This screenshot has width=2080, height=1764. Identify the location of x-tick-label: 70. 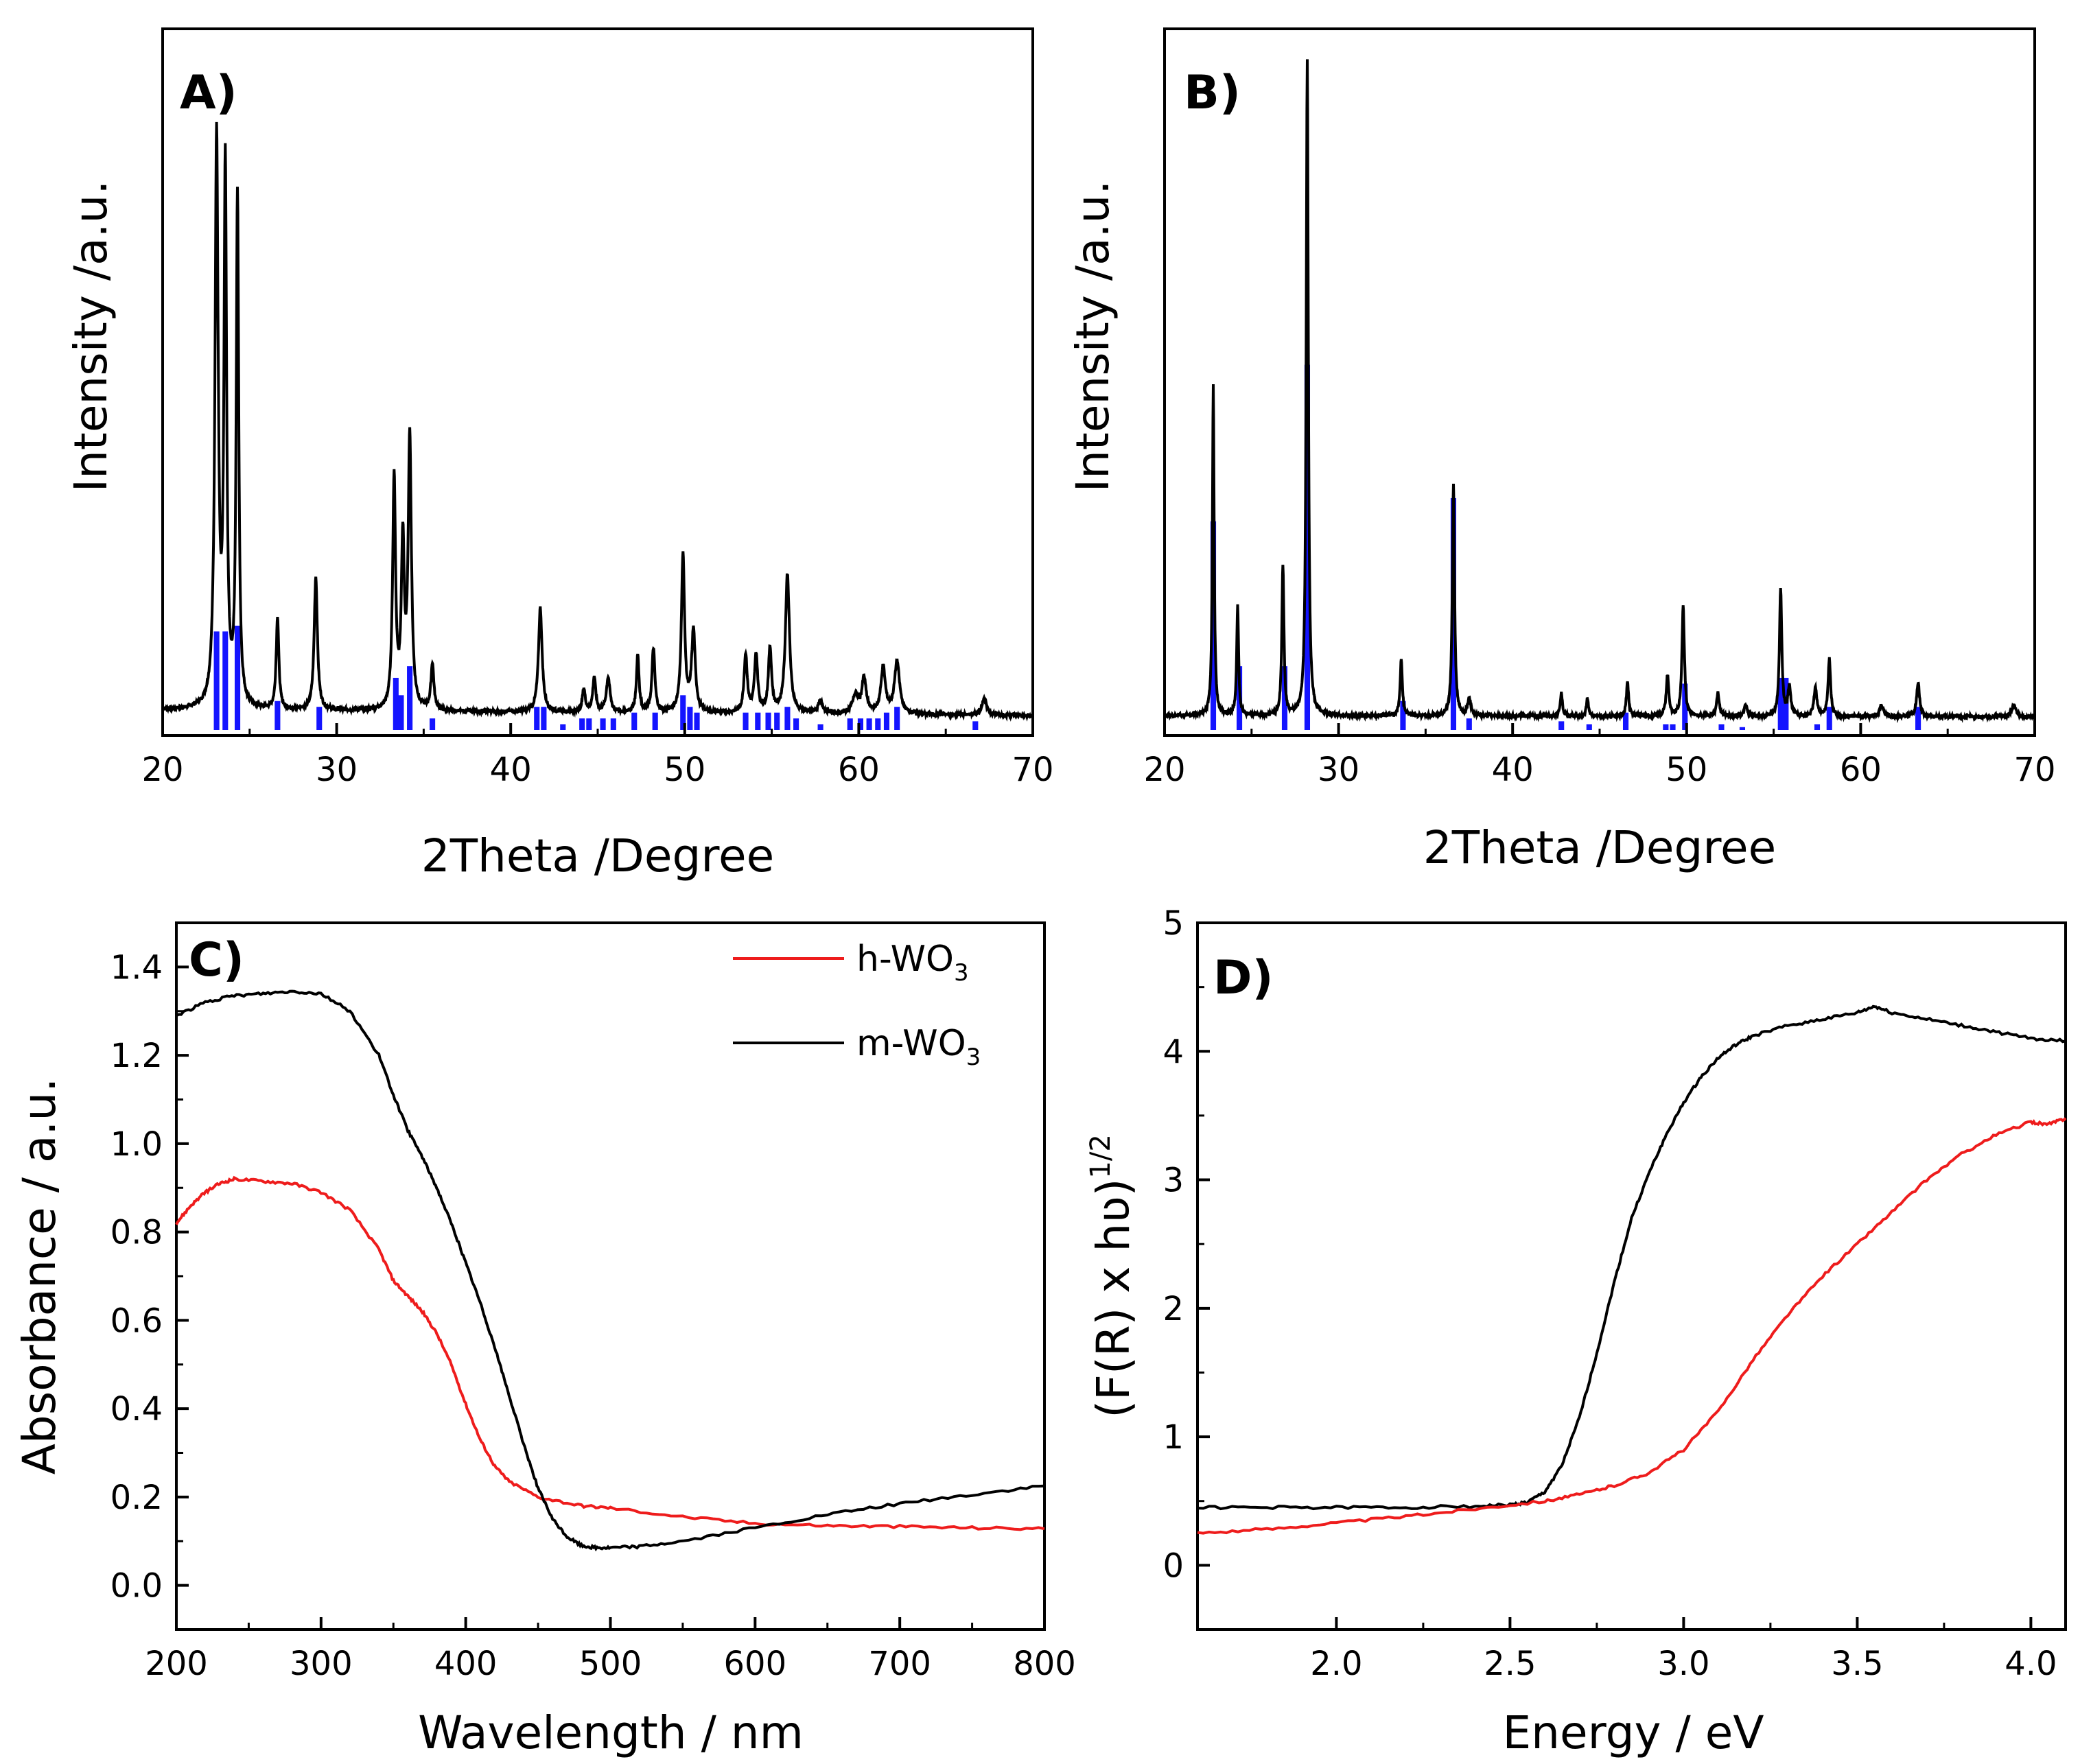
(2034, 770).